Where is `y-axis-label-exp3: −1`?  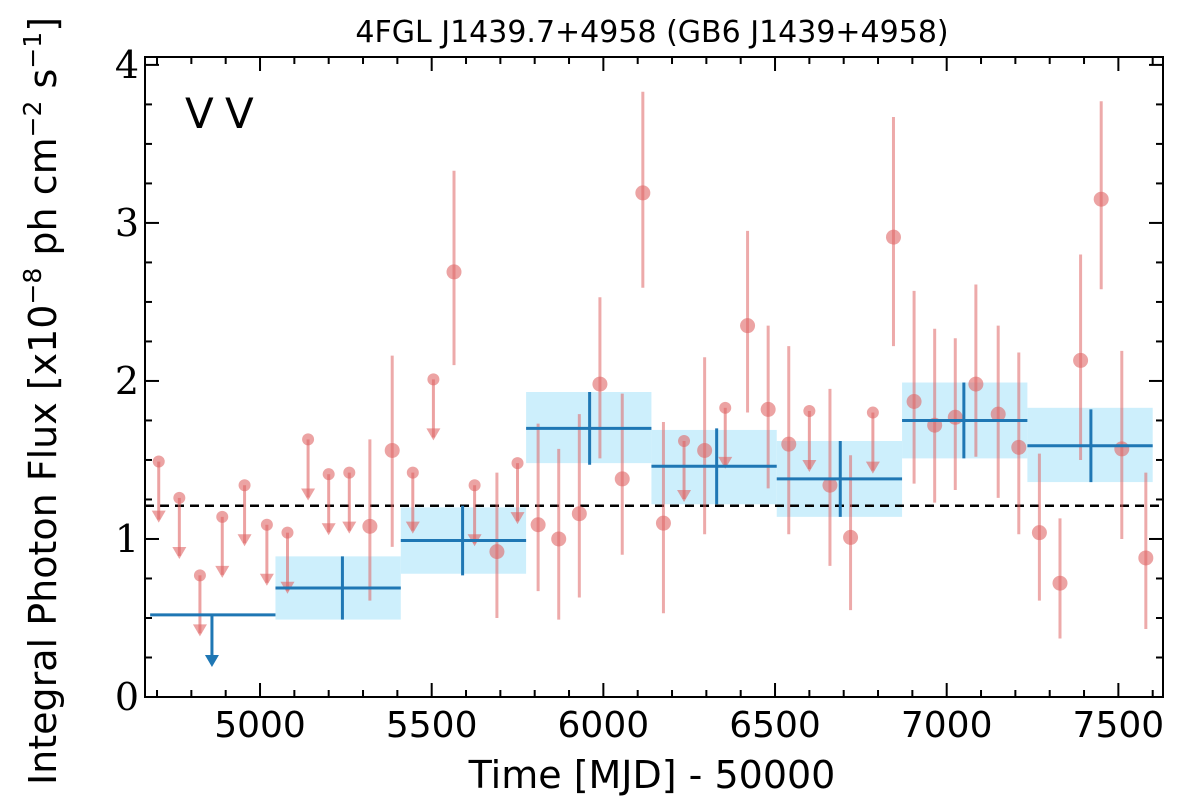
y-axis-label-exp3: −1 is located at coordinates (32, 50).